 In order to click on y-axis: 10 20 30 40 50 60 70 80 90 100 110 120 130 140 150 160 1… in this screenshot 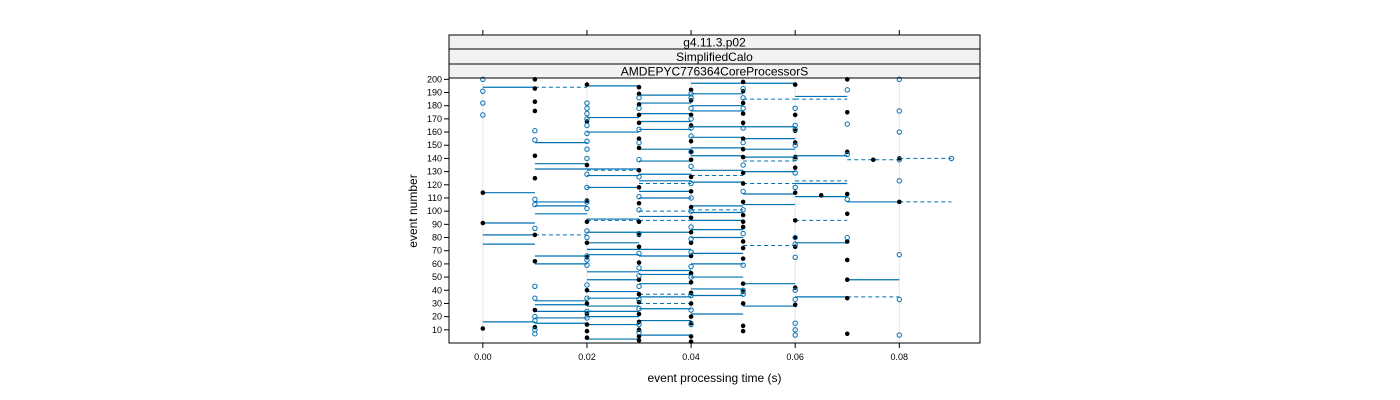, I will do `click(438, 204)`.